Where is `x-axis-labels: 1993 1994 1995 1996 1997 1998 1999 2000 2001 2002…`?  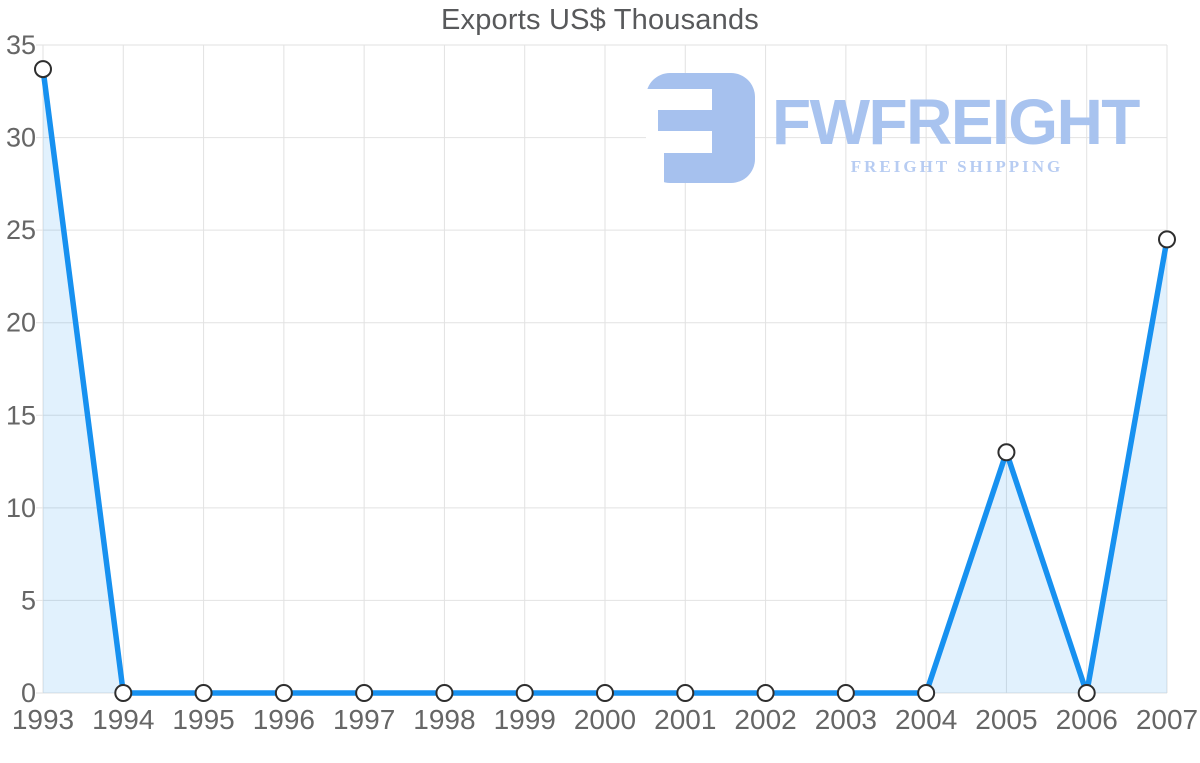 x-axis-labels: 1993 1994 1995 1996 1997 1998 1999 2000 2001 2002… is located at coordinates (605, 719).